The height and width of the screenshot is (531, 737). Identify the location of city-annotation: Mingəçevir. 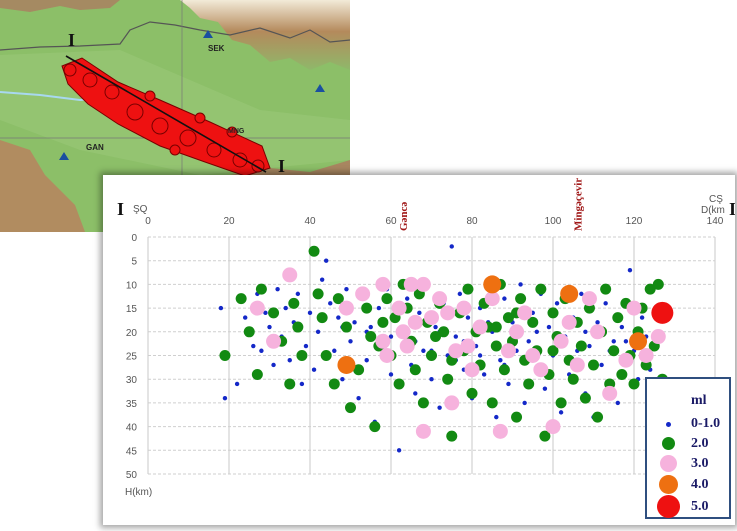
(578, 204).